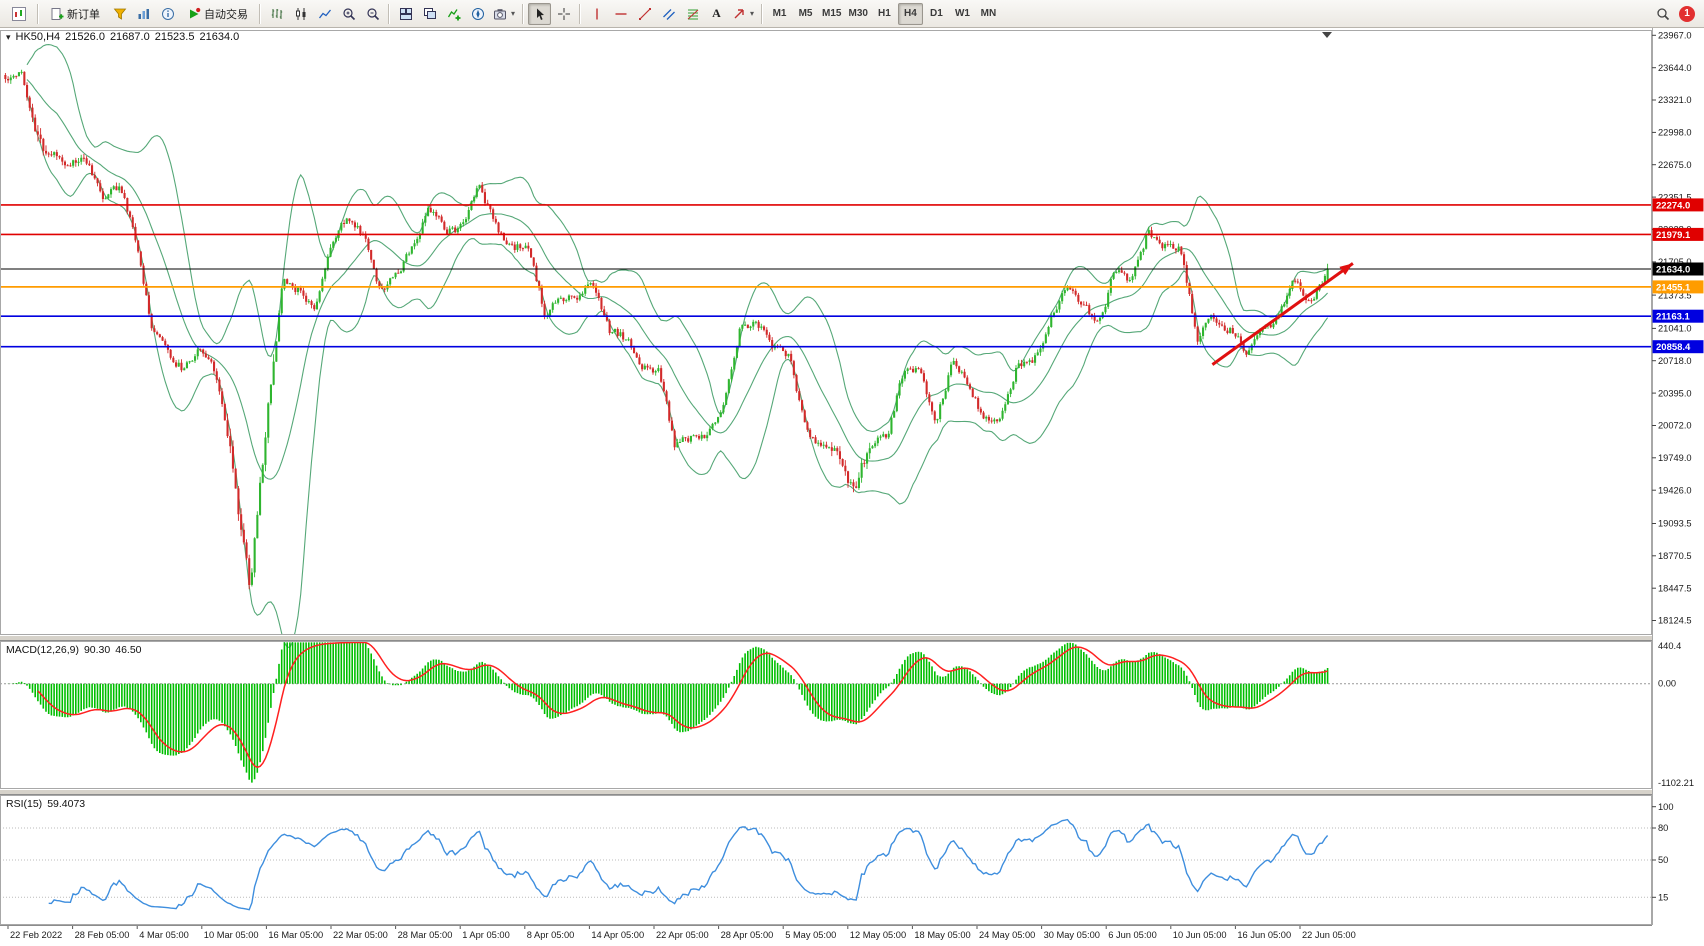  What do you see at coordinates (1663, 860) in the screenshot?
I see `svg-text: 50` at bounding box center [1663, 860].